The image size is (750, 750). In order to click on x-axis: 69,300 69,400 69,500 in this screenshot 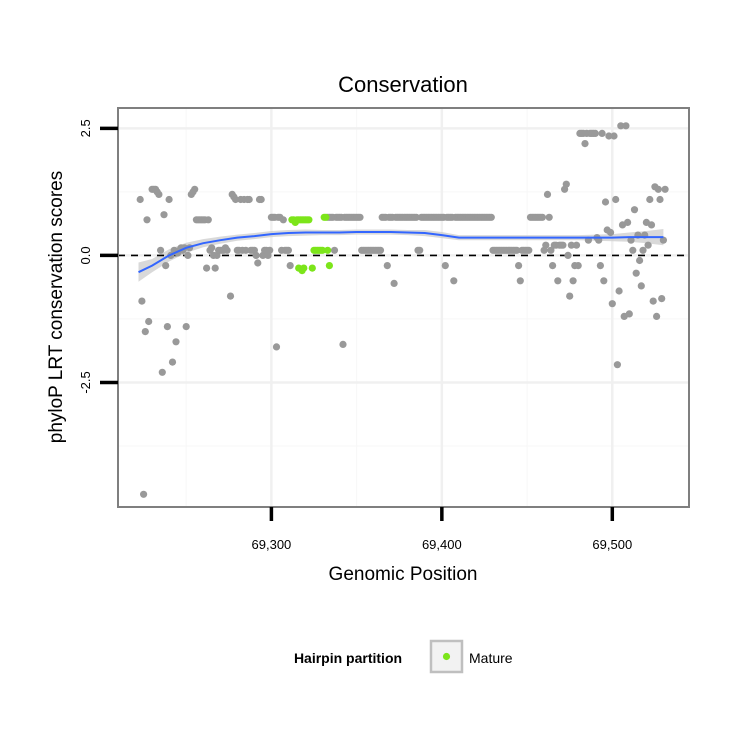, I will do `click(442, 529)`.